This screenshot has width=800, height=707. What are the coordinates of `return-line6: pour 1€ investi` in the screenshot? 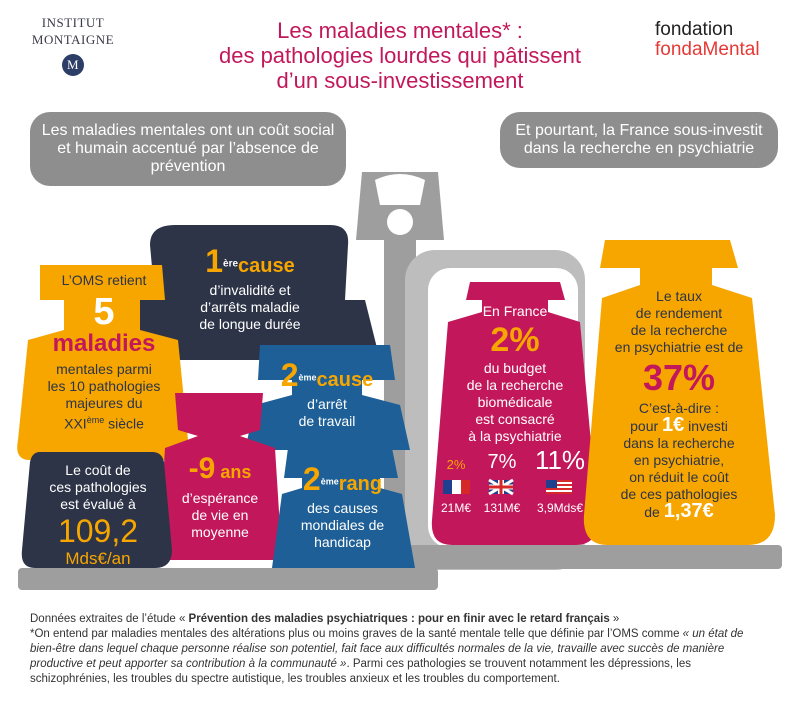 It's located at (679, 425).